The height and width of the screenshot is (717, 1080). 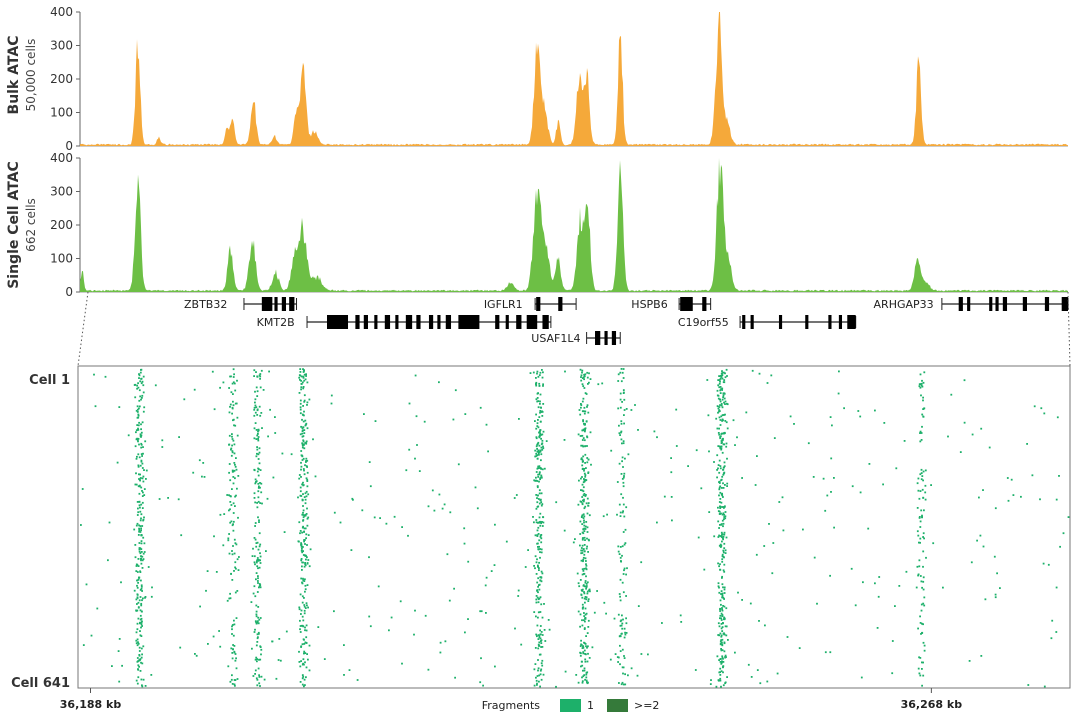 I want to click on gene-label: C19orf55, so click(x=703, y=322).